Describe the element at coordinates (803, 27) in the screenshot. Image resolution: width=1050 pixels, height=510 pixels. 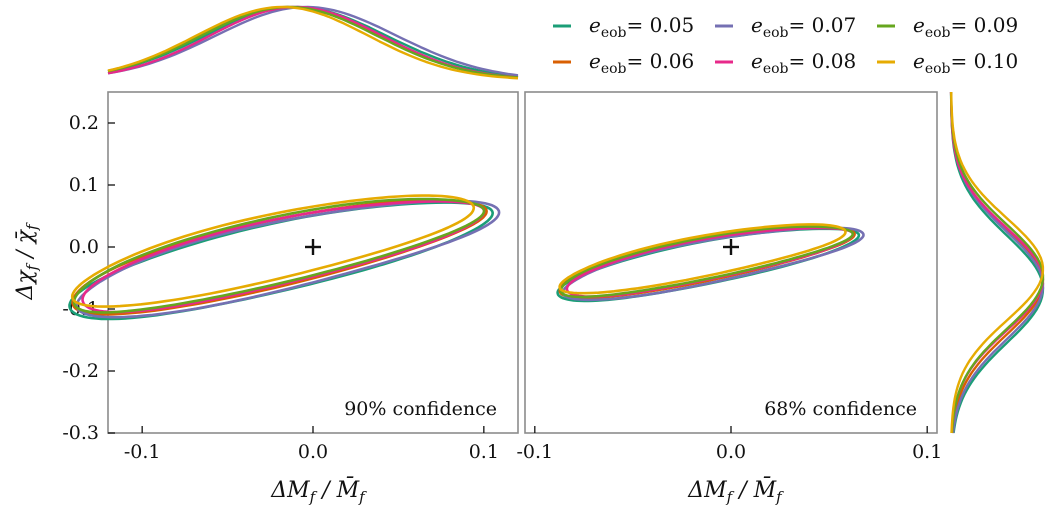
I see `legend-label: eeob= 0.07` at that location.